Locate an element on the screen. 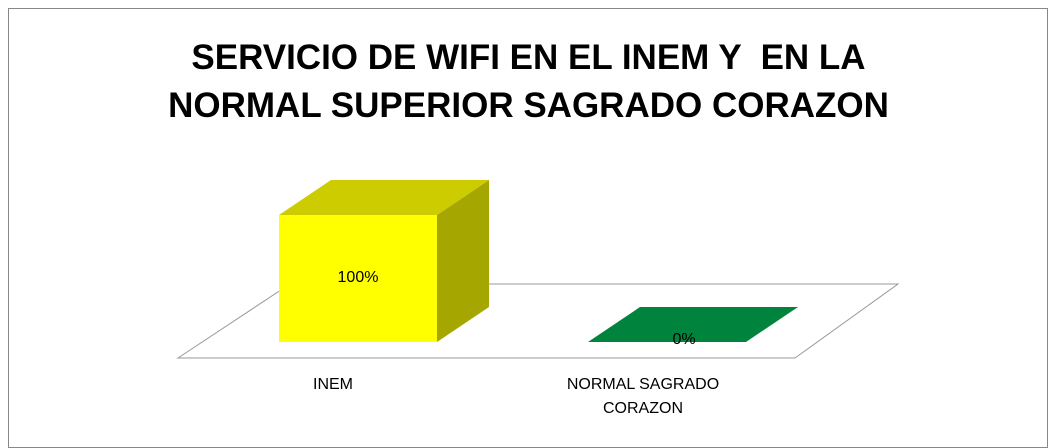 The width and height of the screenshot is (1057, 448). chart-title: NORMAL SUPERIOR SAGRADO CORAZON is located at coordinates (528, 105).